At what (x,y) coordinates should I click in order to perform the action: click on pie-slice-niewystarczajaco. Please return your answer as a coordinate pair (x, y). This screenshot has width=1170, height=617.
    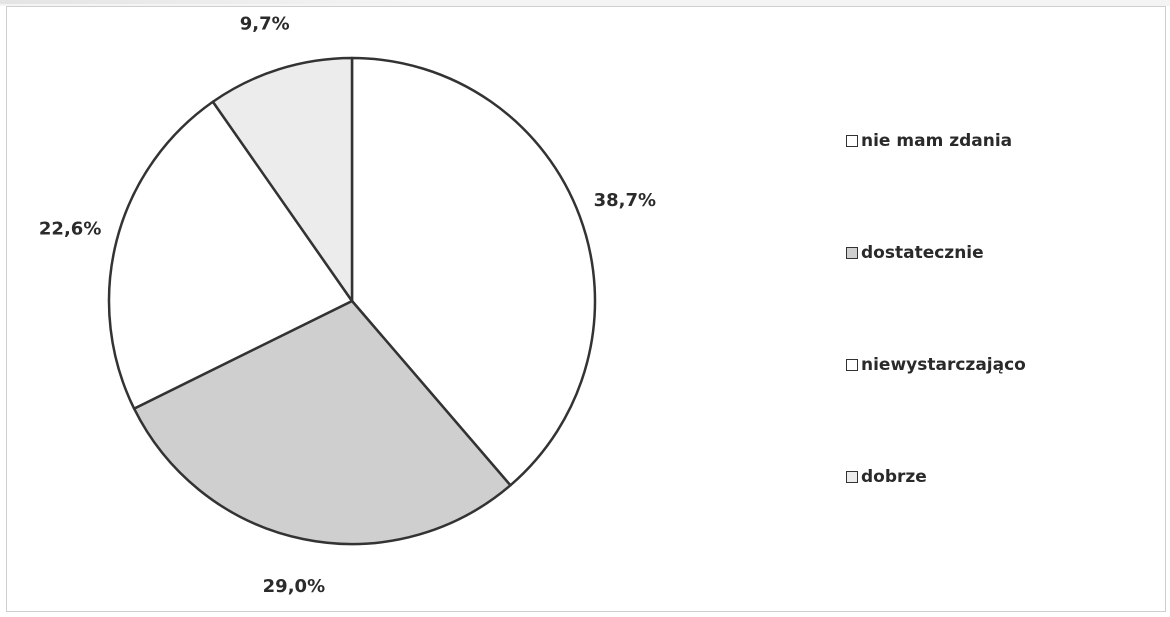
    Looking at the image, I should click on (230, 255).